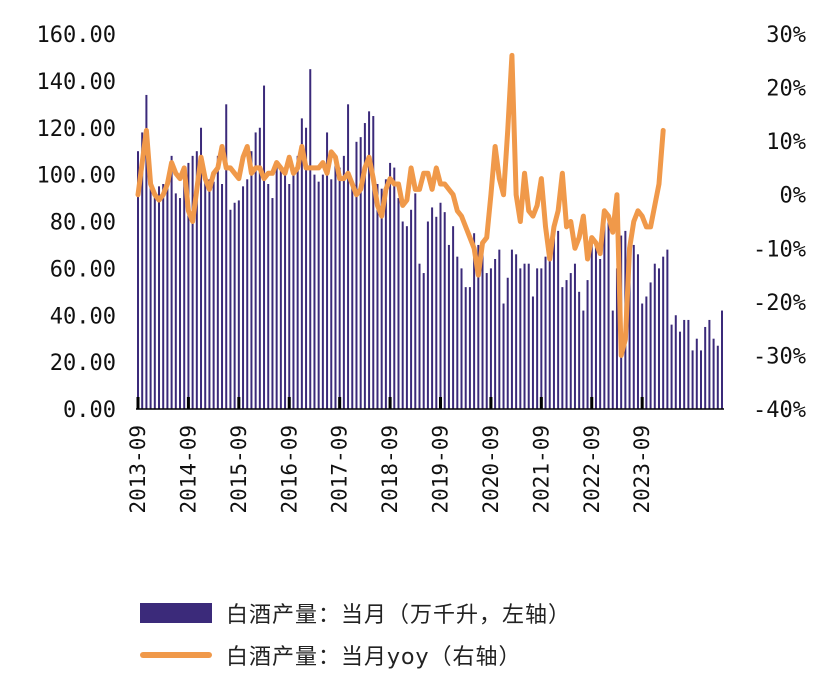 This screenshot has width=831, height=696. I want to click on left-tick-label: 40.00, so click(83, 316).